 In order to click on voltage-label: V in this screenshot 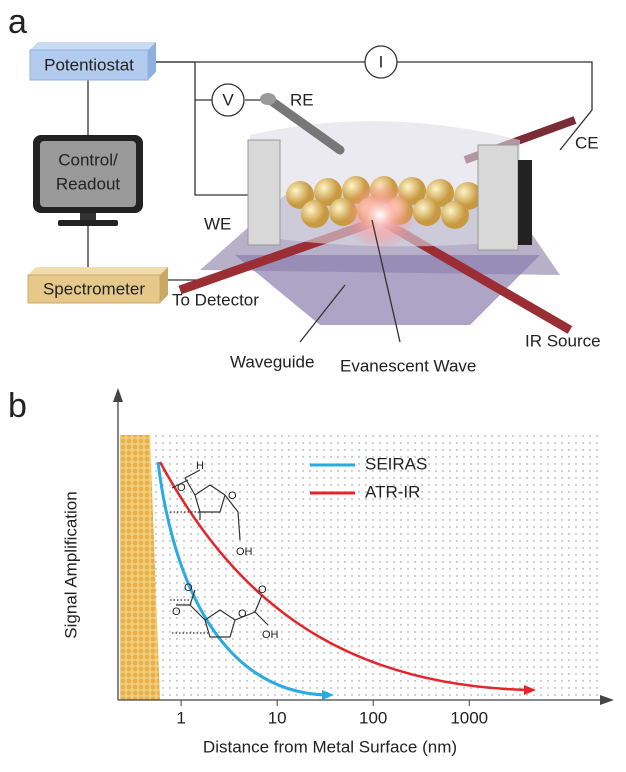, I will do `click(228, 99)`.